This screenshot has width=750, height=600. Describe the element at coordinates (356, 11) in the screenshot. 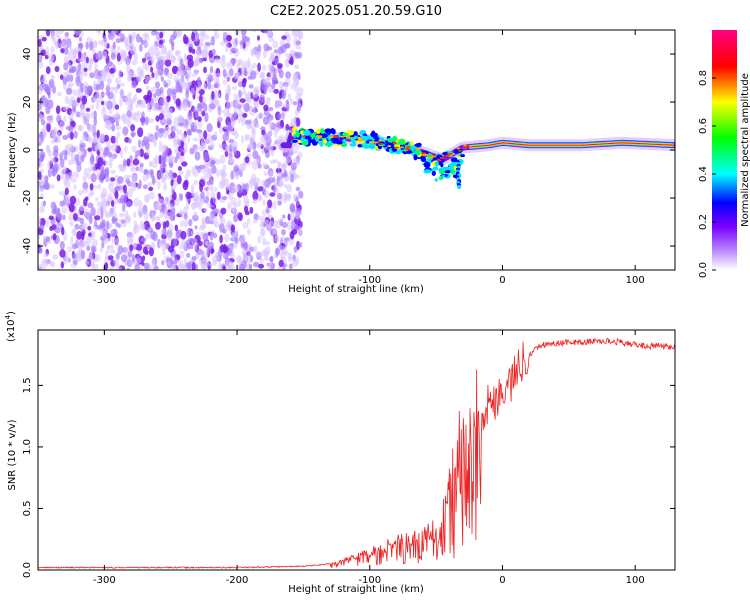

I see `figure-title: C2E2.2025.051.20.59.G10` at that location.